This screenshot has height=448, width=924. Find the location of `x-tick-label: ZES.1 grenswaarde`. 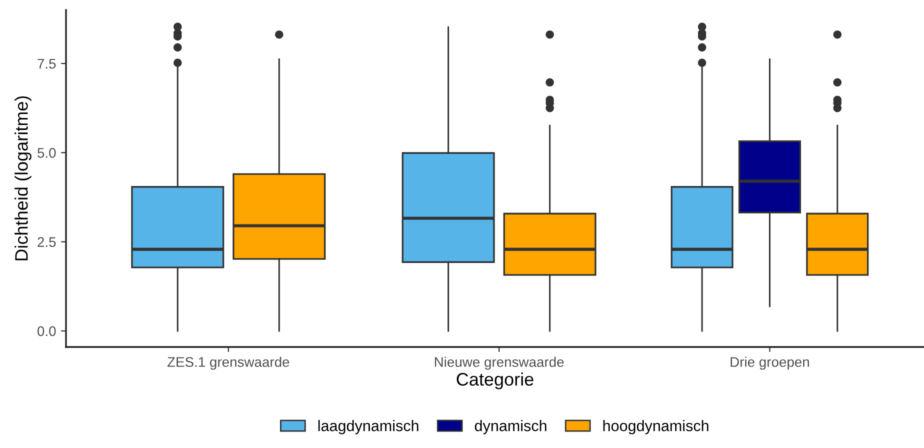

x-tick-label: ZES.1 grenswaarde is located at coordinates (228, 363).